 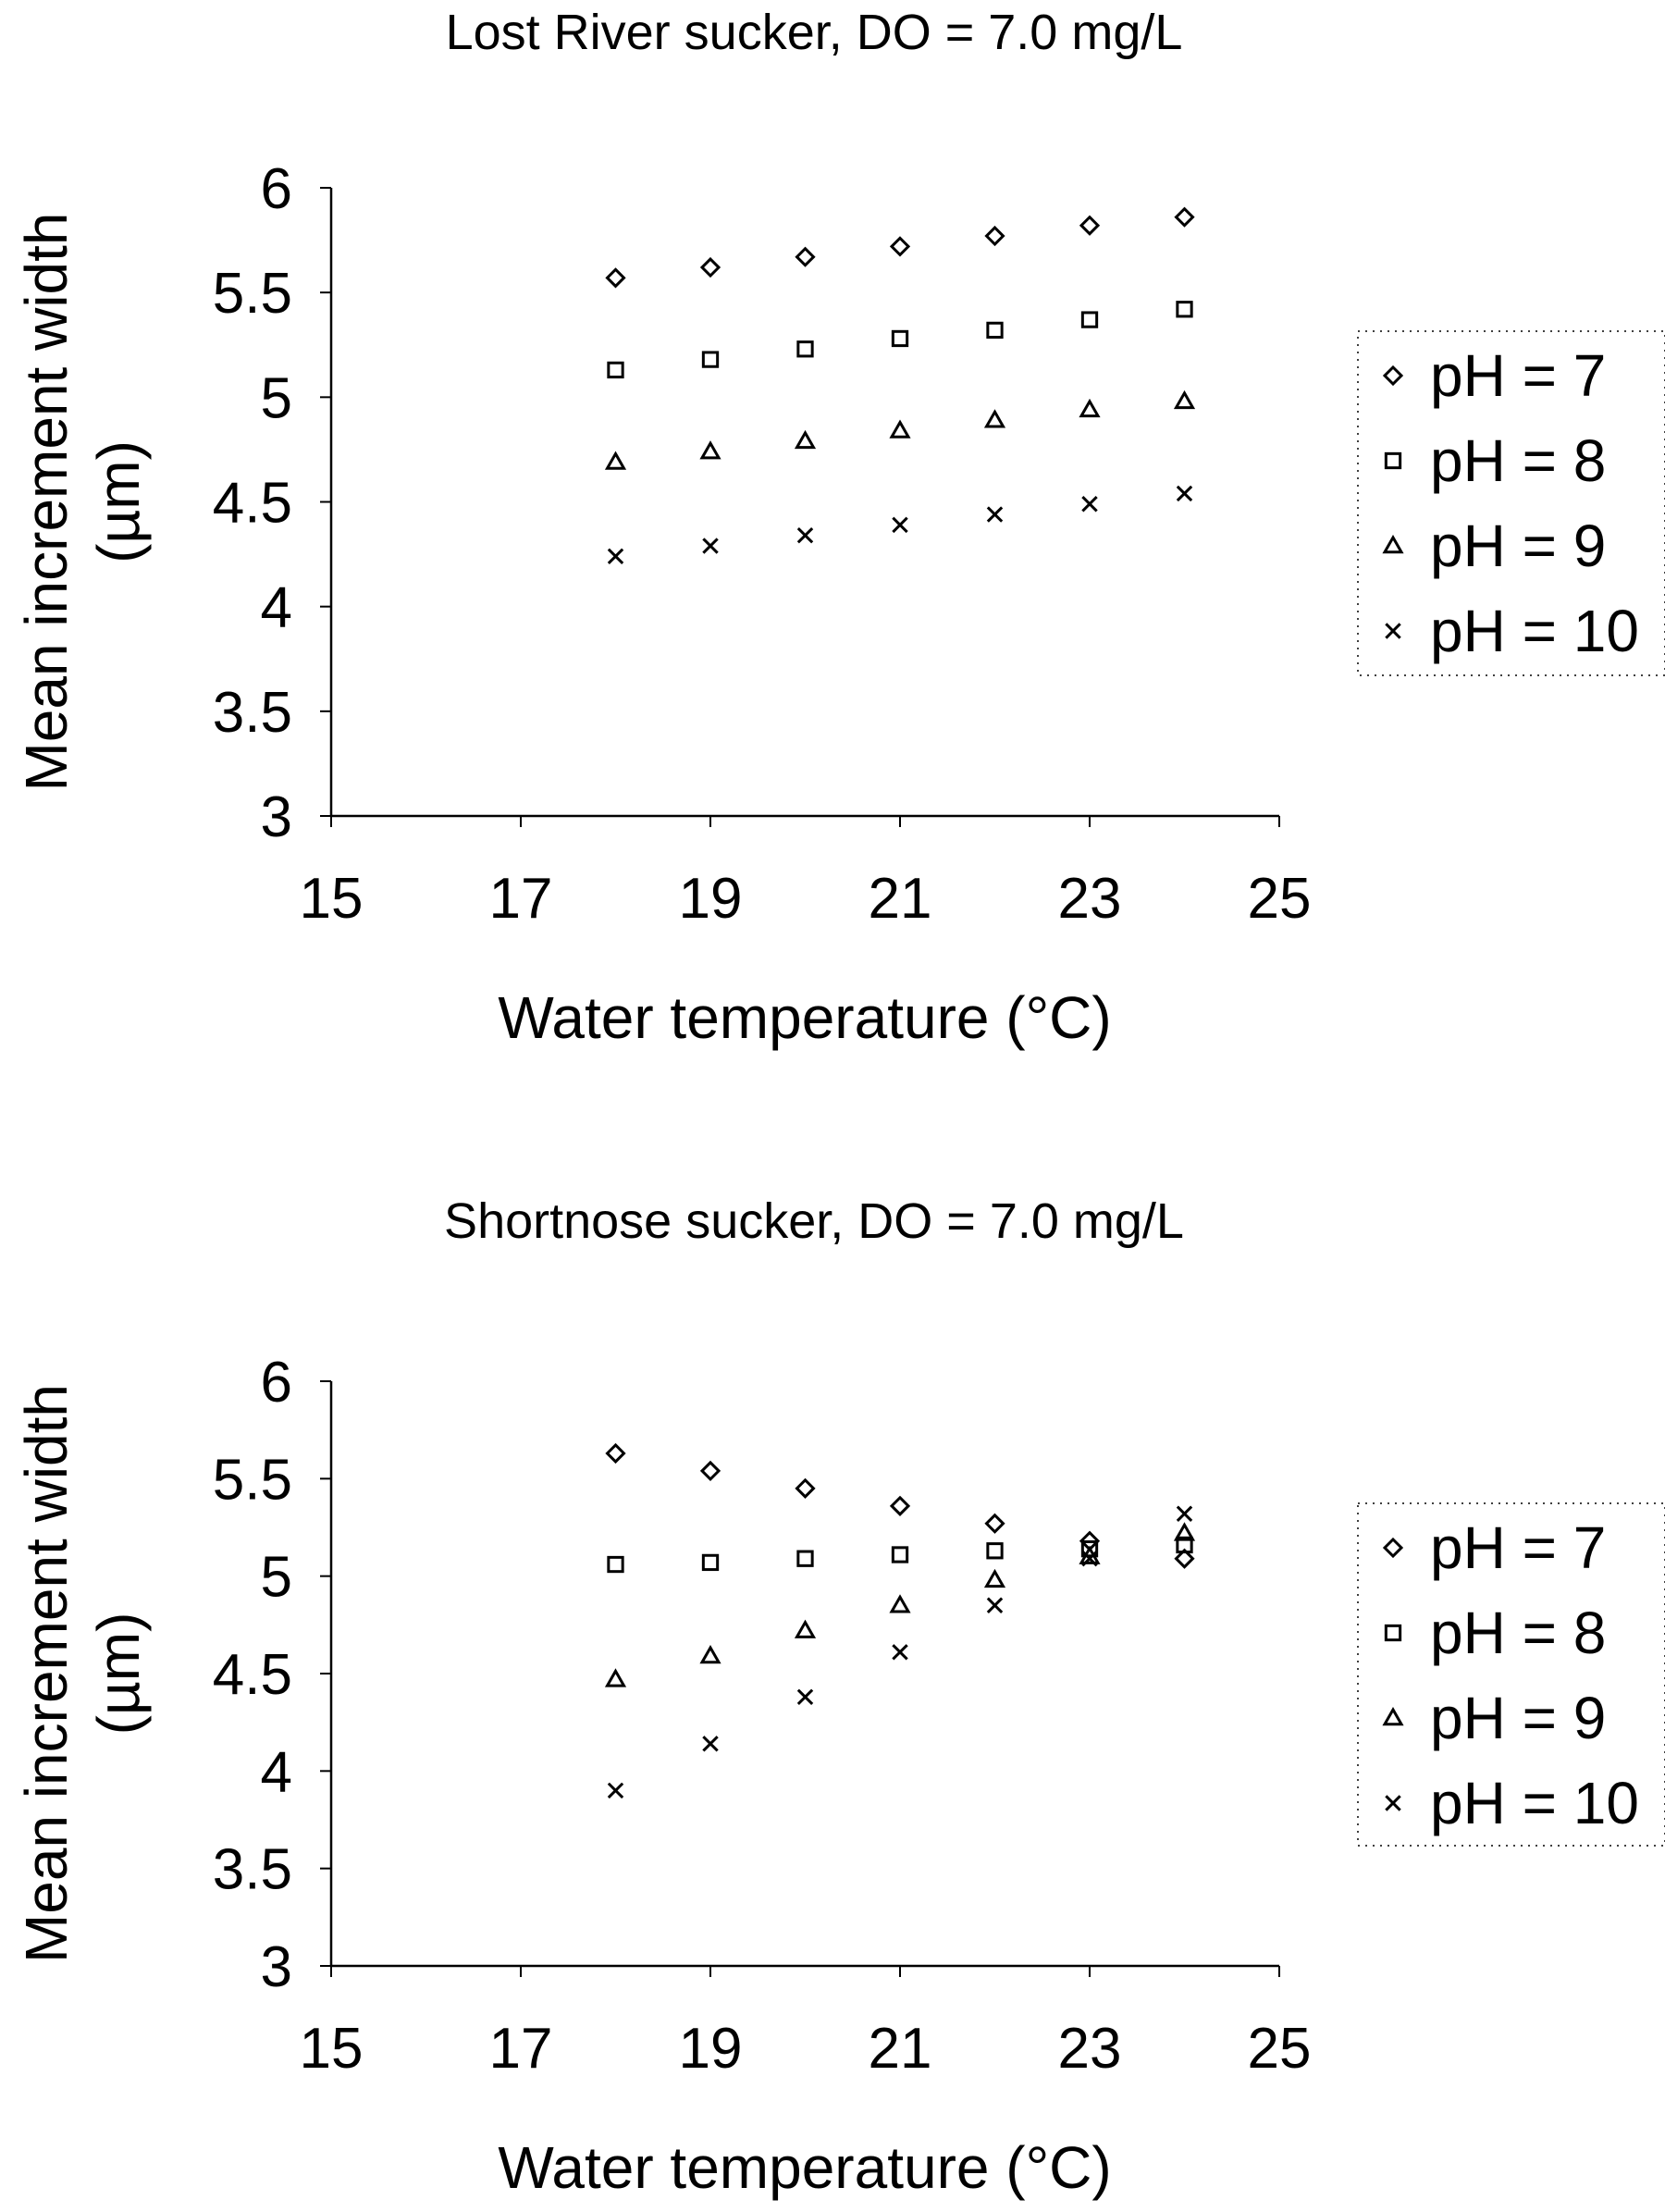 What do you see at coordinates (1280, 2049) in the screenshot?
I see `x-tick-label: 25` at bounding box center [1280, 2049].